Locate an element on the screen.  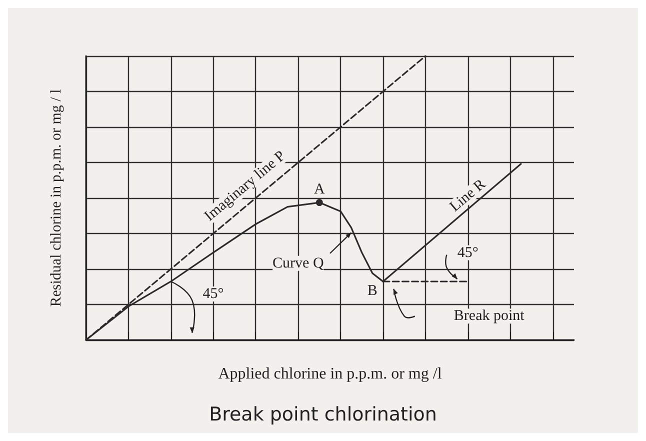
annotation: B is located at coordinates (372, 290).